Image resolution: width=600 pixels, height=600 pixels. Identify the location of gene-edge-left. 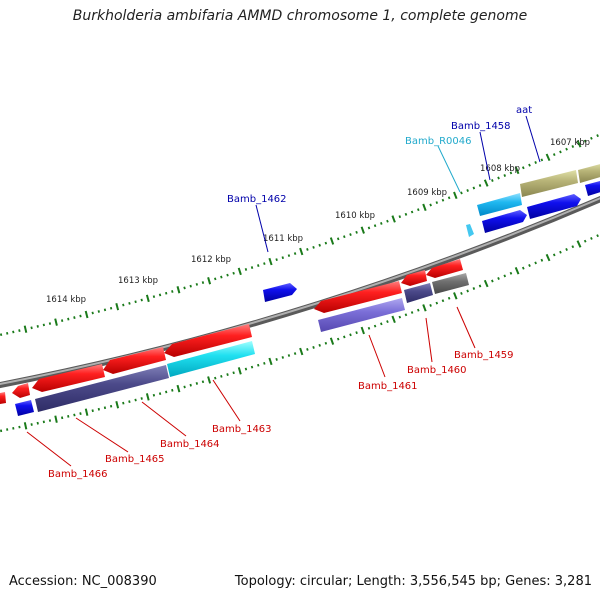
(3, 398).